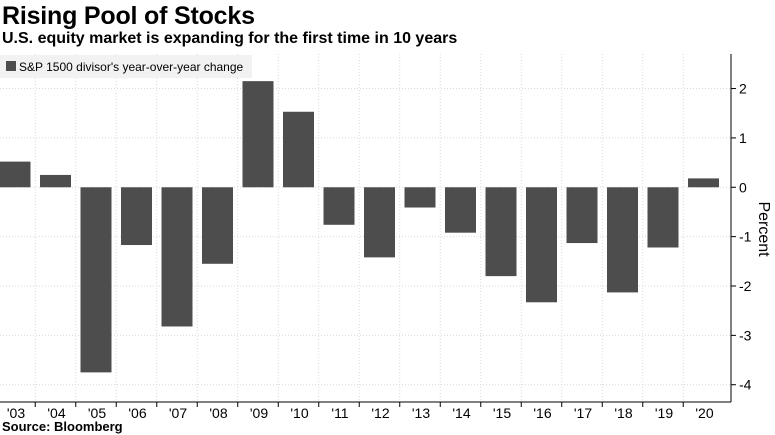 This screenshot has height=435, width=775. I want to click on y-tick-labels: -4 -3 -2 -1 0 1 2, so click(745, 237).